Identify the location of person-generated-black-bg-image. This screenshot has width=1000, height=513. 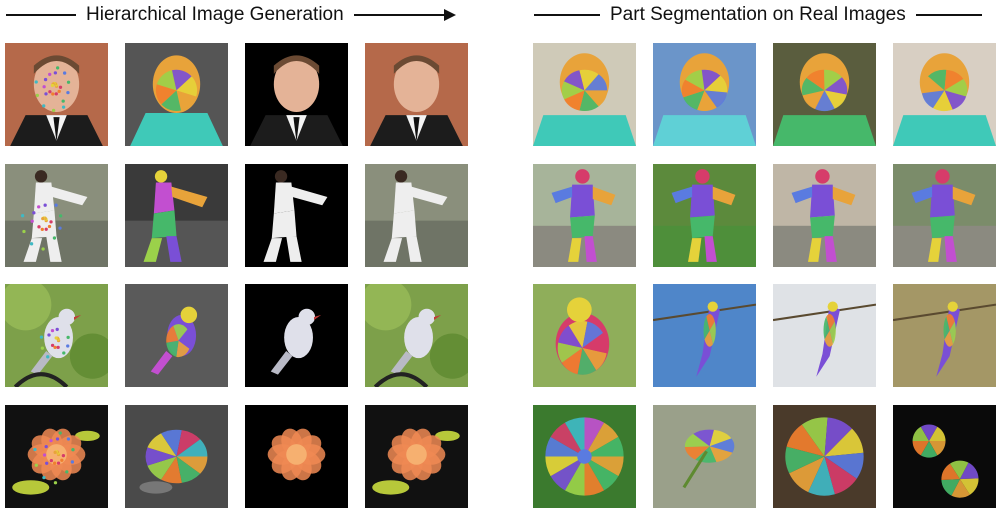
(296, 215).